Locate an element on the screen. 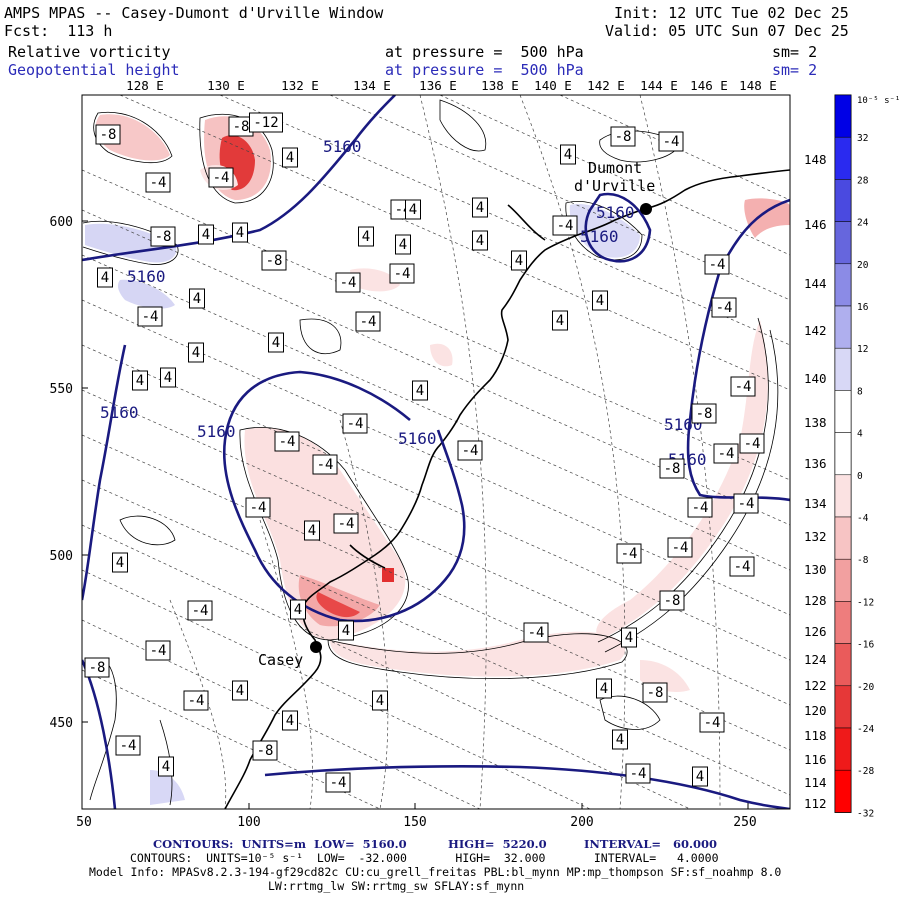  field1-name: Relative vorticity is located at coordinates (89, 52).